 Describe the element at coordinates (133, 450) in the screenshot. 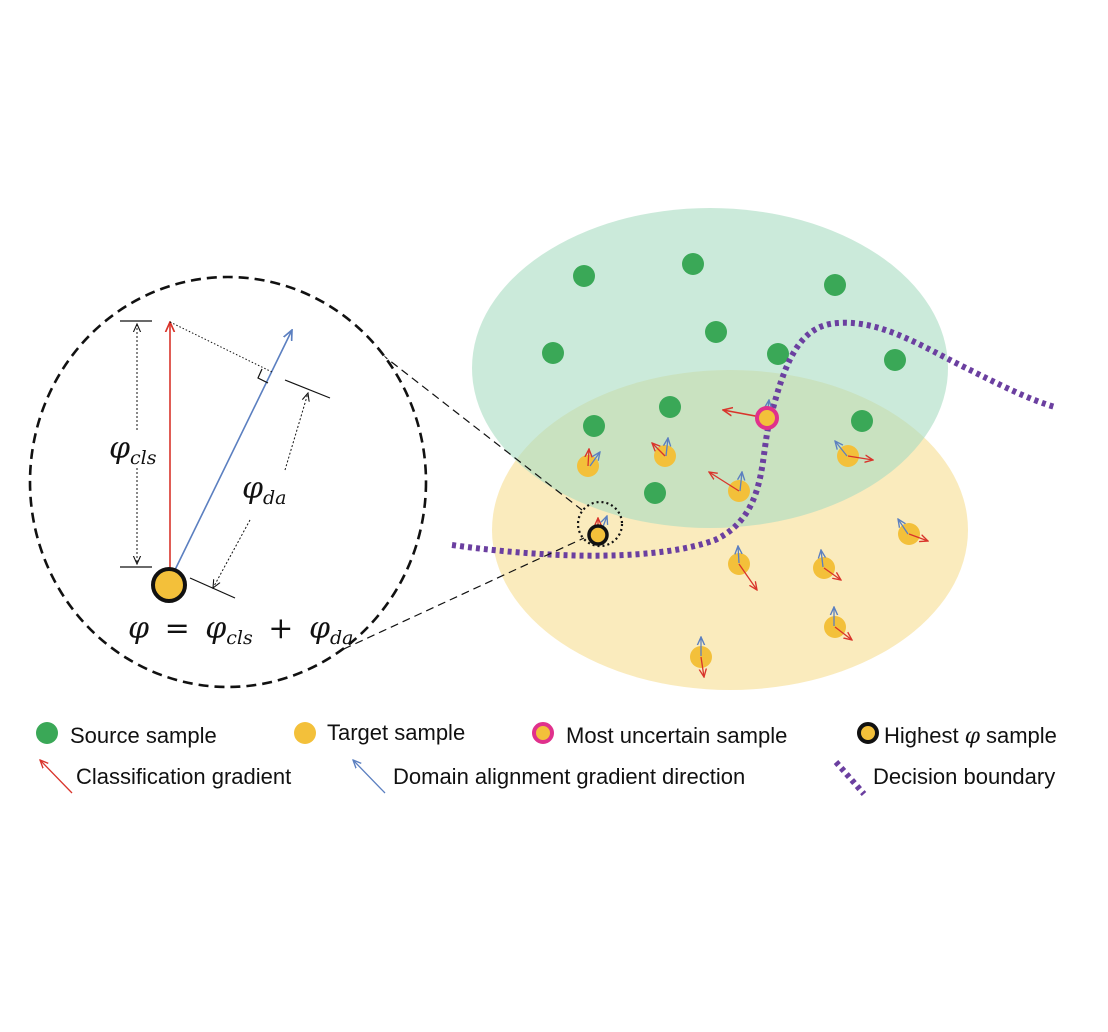

I see `phi-cls-label: φcls` at that location.